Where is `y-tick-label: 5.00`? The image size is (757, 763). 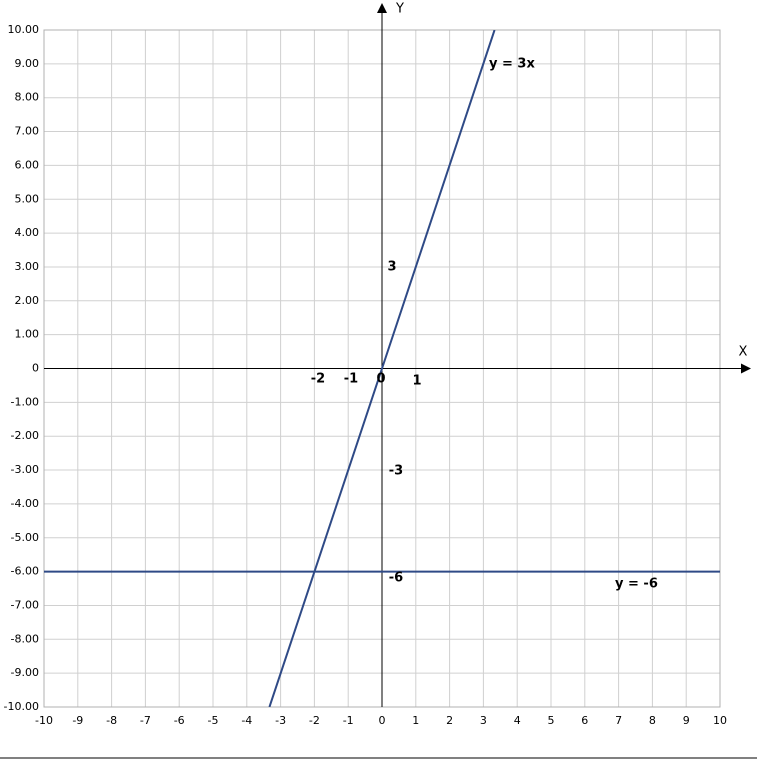
y-tick-label: 5.00 is located at coordinates (27, 198).